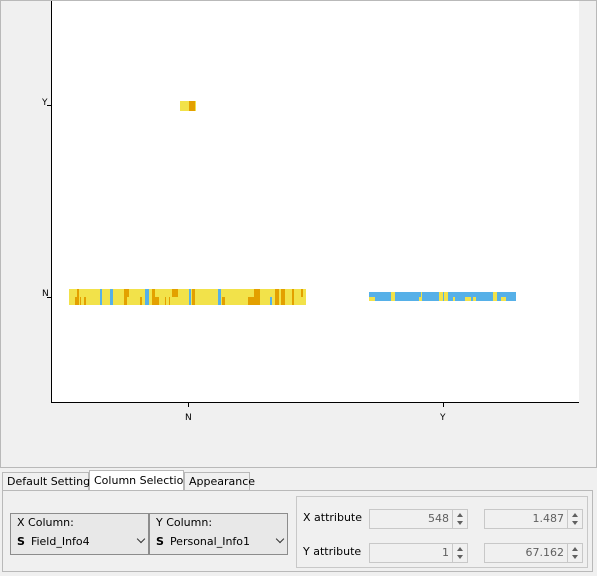  I want to click on y-attribute-value-1: 1, so click(445, 552).